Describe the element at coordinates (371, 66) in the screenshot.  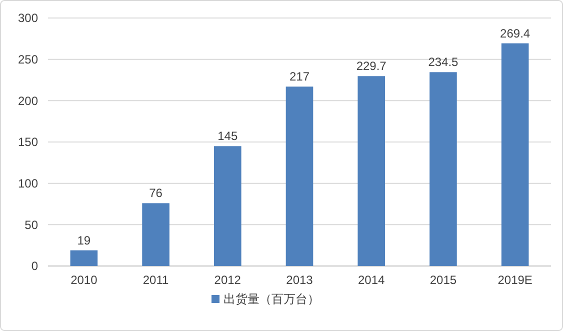
I see `data-label: 229.7` at that location.